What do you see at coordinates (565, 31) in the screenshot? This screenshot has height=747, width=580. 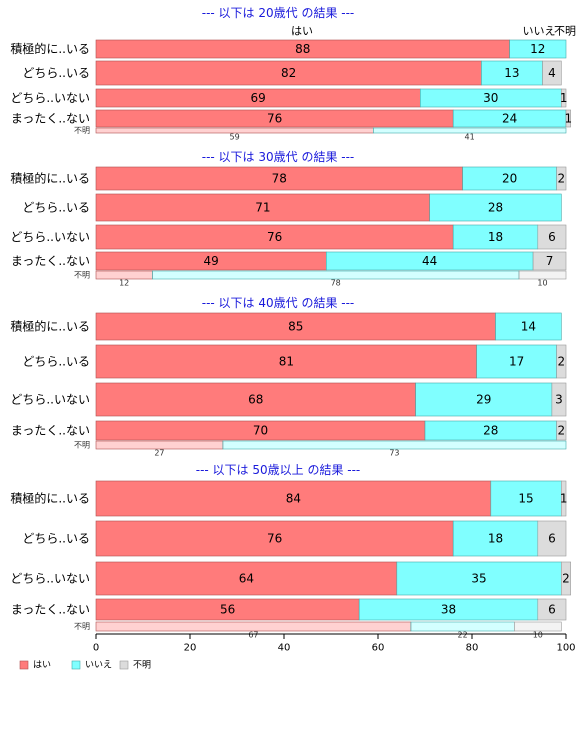 I see `header-unknown: 不明` at bounding box center [565, 31].